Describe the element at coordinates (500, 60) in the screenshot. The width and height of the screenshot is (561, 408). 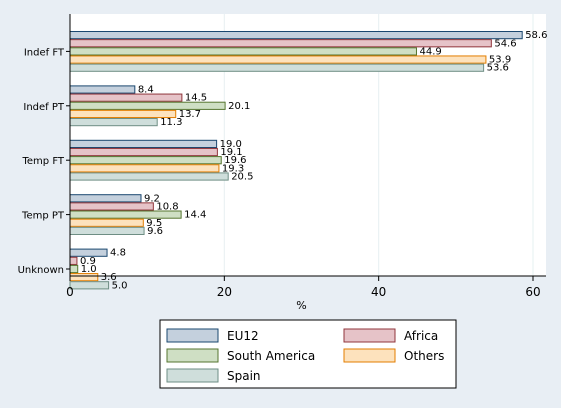
I see `value-label: 53.9` at that location.